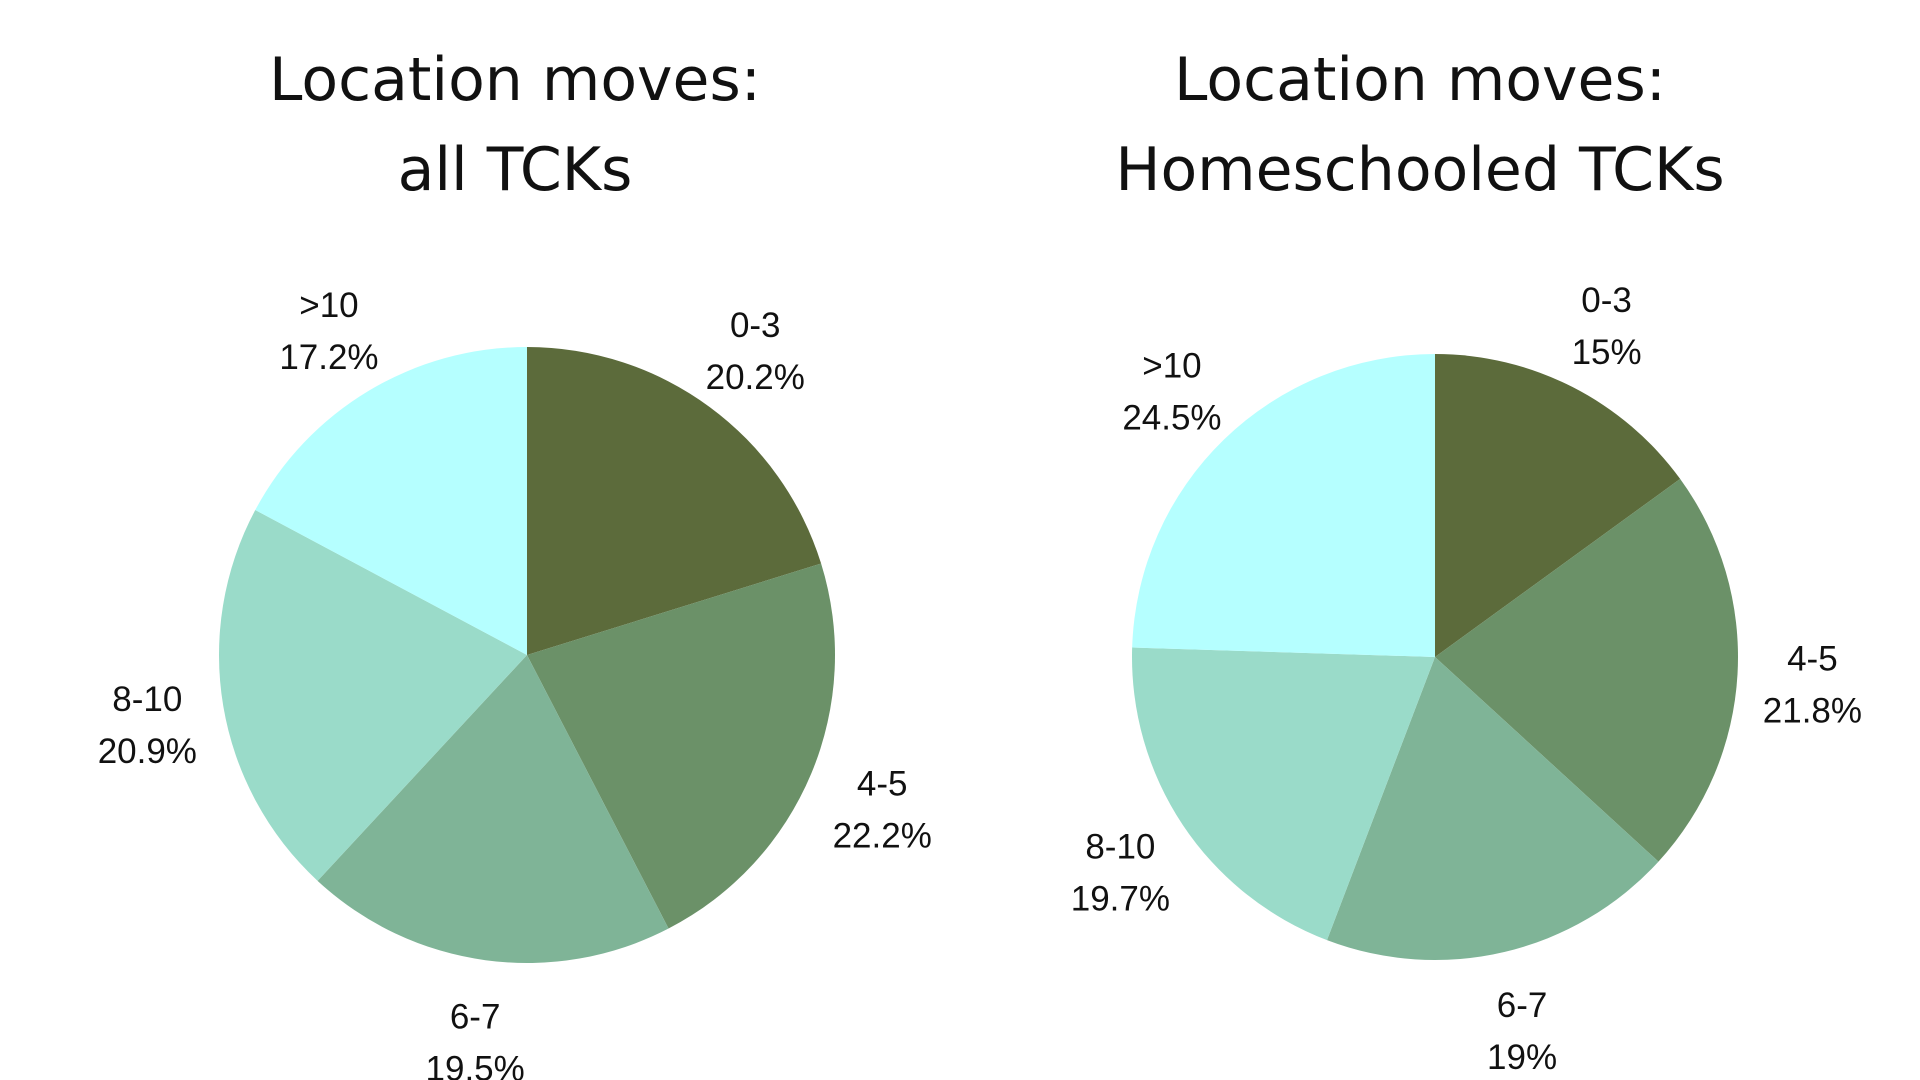 The width and height of the screenshot is (1920, 1080). Describe the element at coordinates (882, 835) in the screenshot. I see `slice-percent-label: 22.2%` at that location.